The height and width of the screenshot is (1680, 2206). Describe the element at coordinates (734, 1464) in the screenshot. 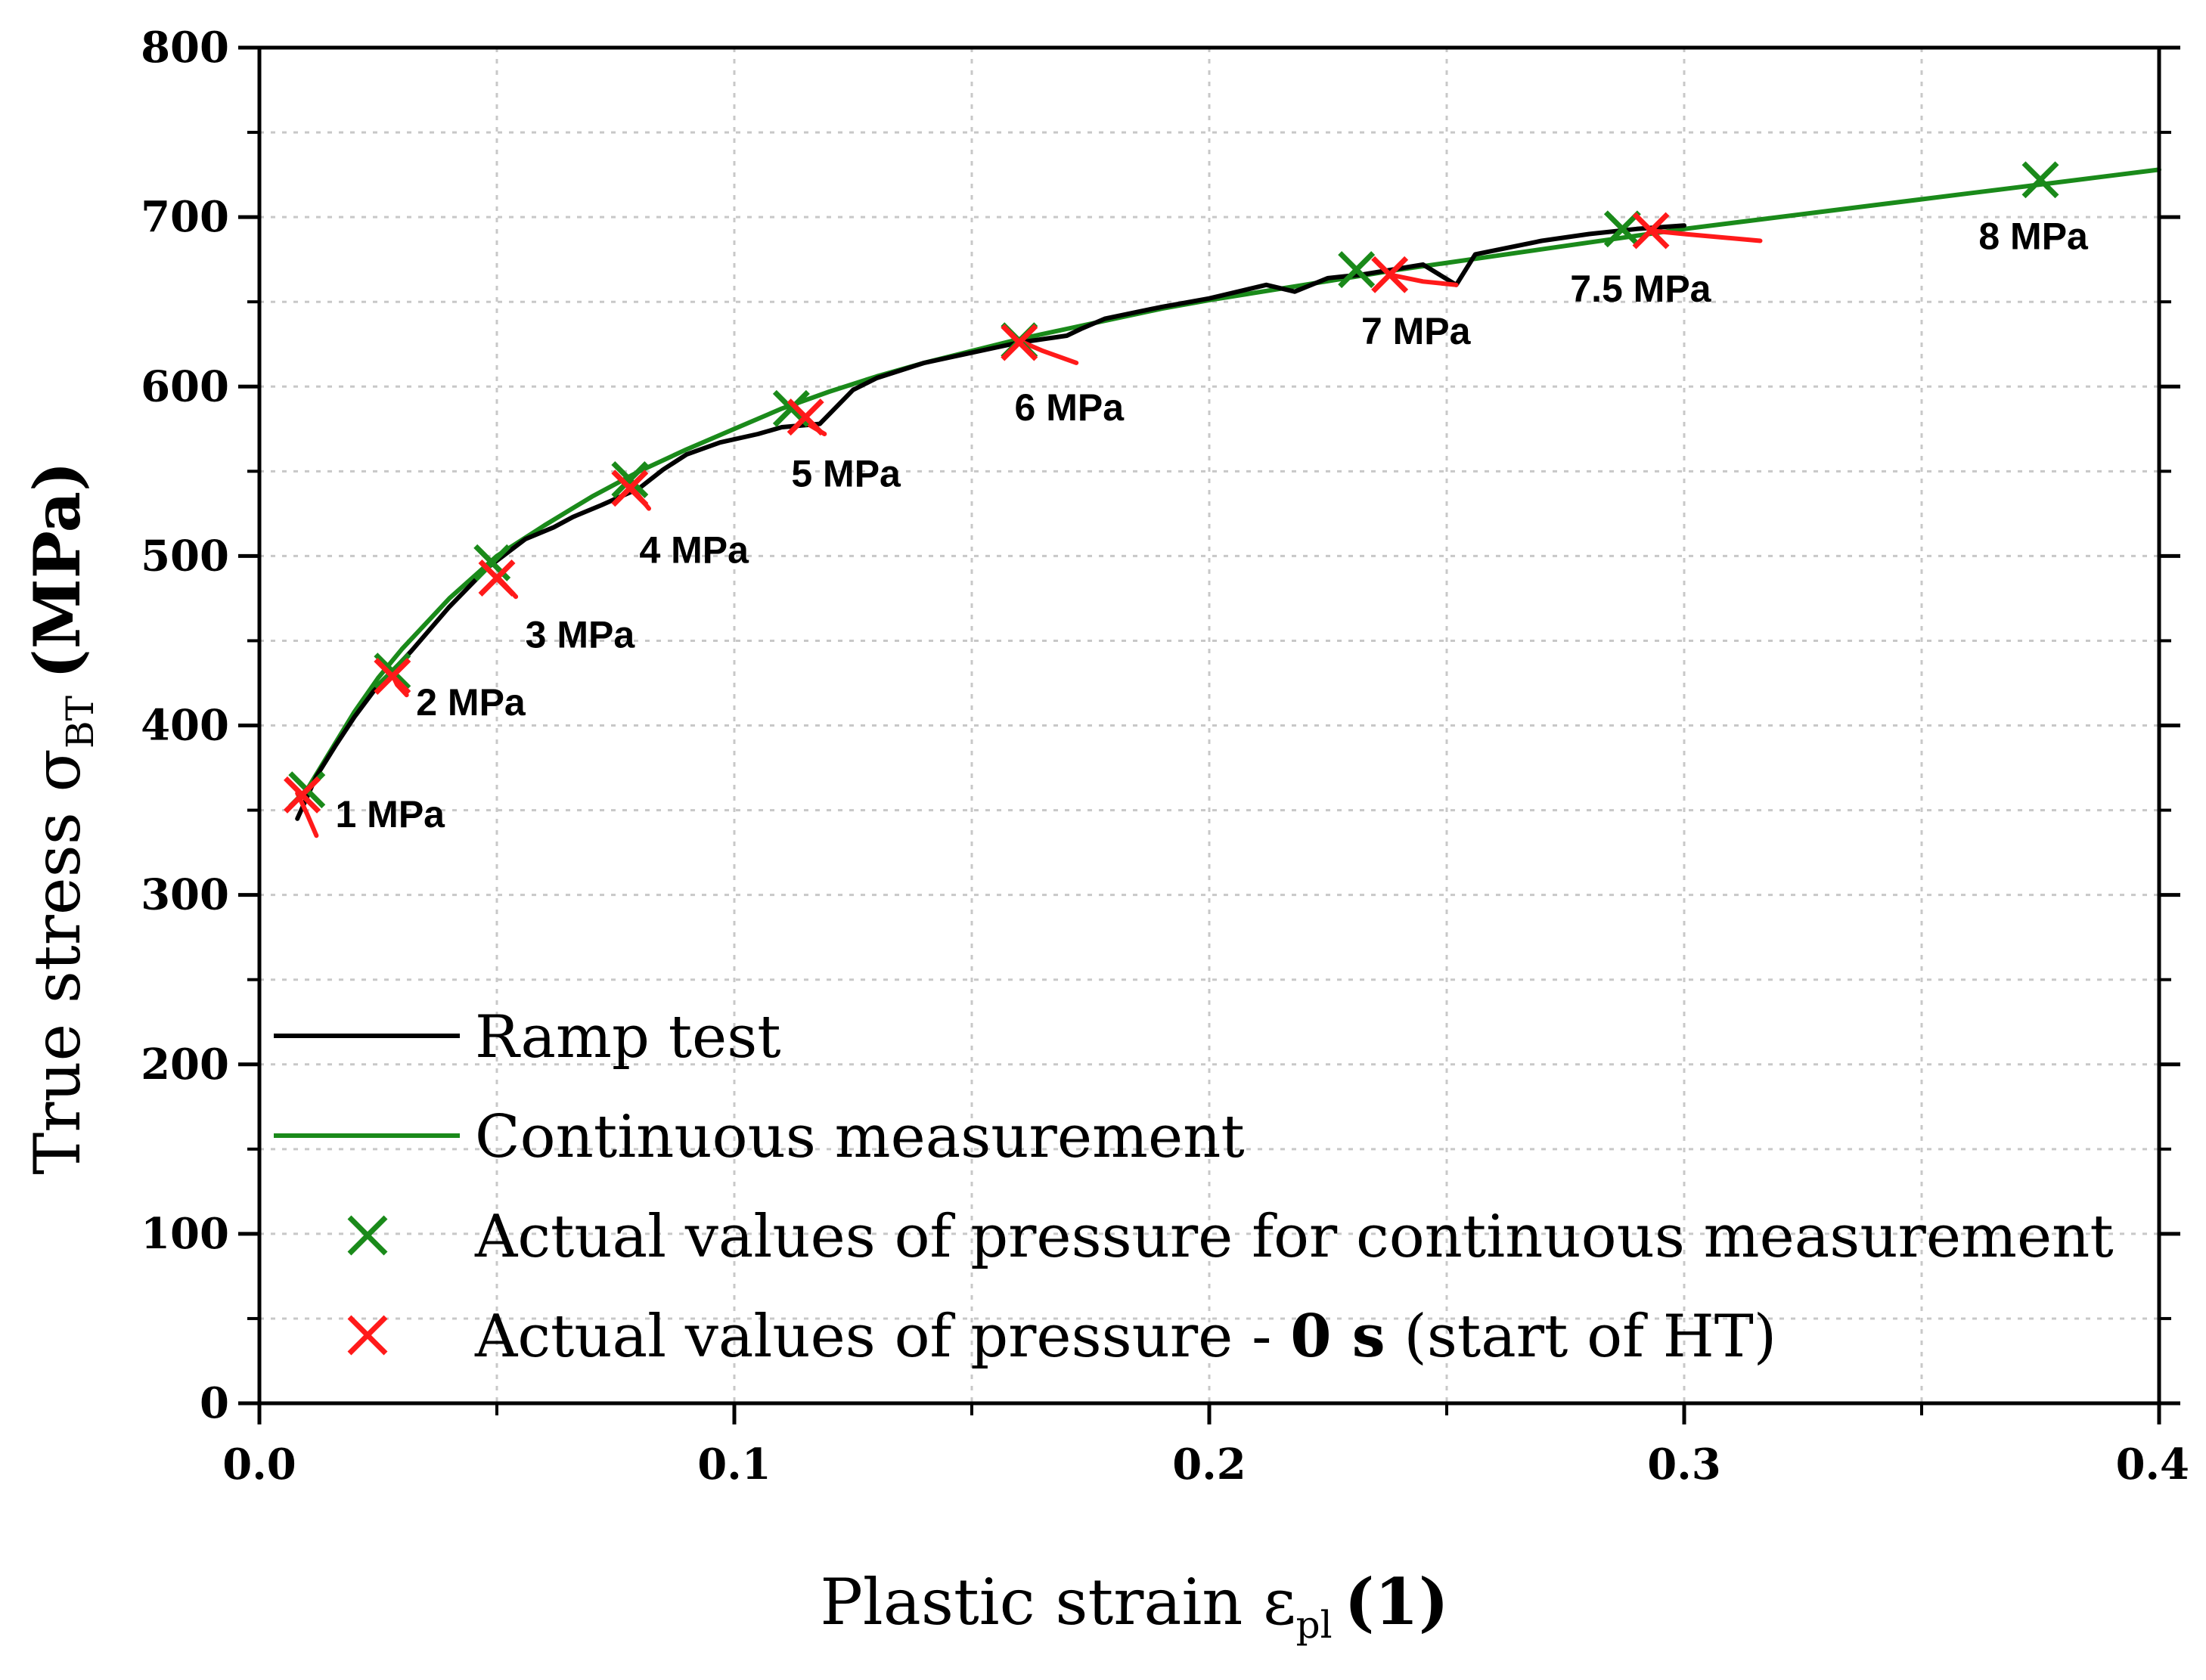

I see `x-tick-label: 0.1` at that location.